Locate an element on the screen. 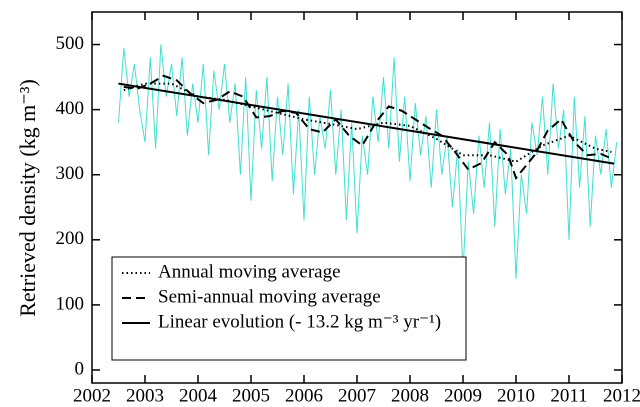  legend-label: Semi-annual moving average is located at coordinates (269, 296).